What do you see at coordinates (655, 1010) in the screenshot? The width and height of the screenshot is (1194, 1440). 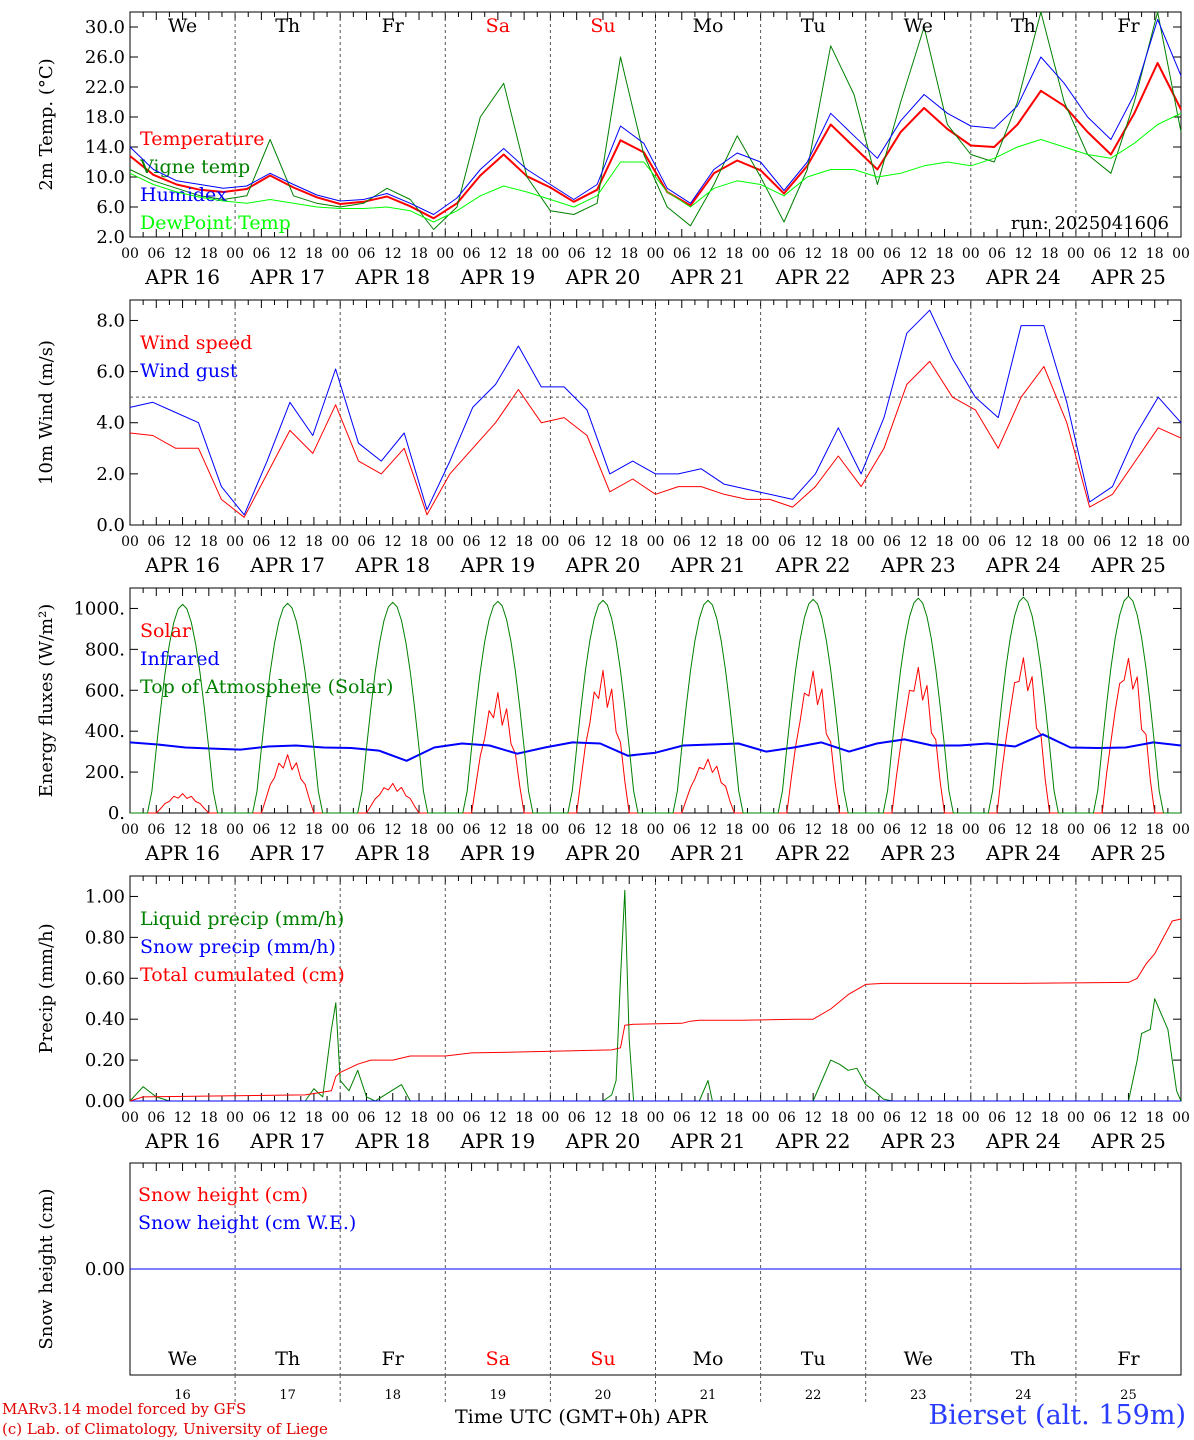 I see `series-line-total-cumulated-cm-` at bounding box center [655, 1010].